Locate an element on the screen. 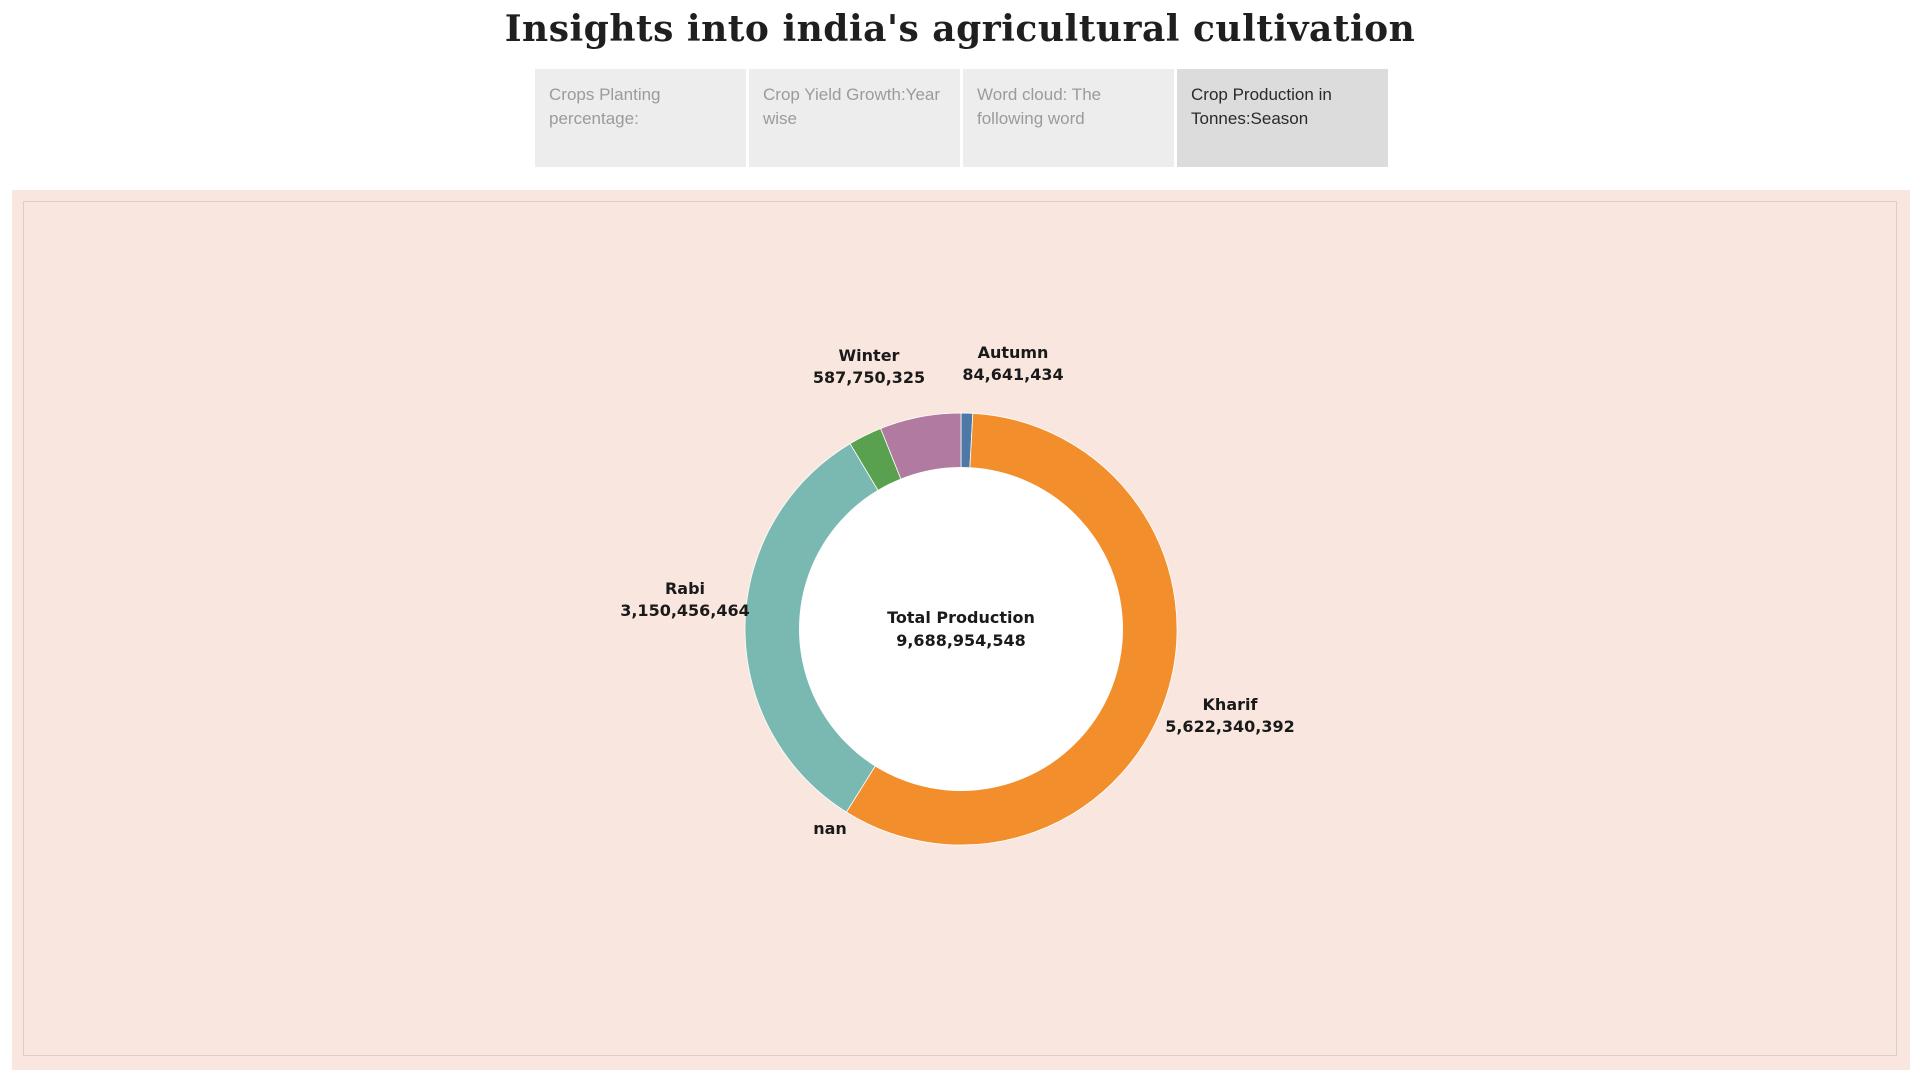 This screenshot has width=1920, height=1080. slice-label-autumn: Autumn is located at coordinates (1013, 352).